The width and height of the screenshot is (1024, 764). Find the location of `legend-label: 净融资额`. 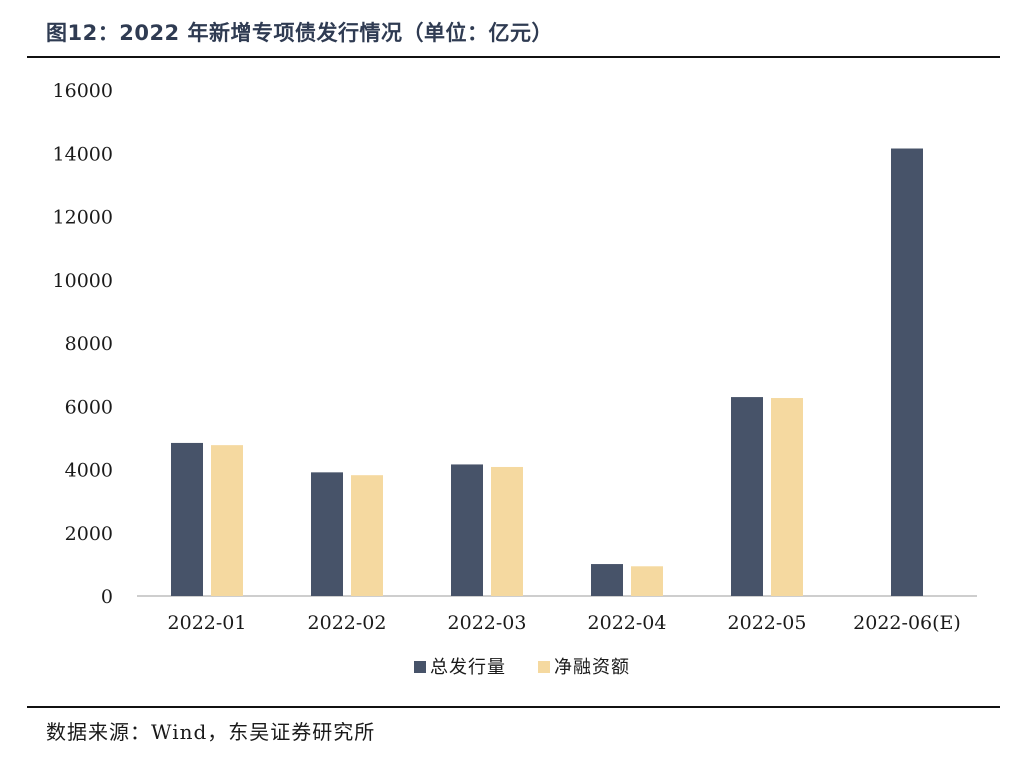

legend-label: 净融资额 is located at coordinates (592, 667).